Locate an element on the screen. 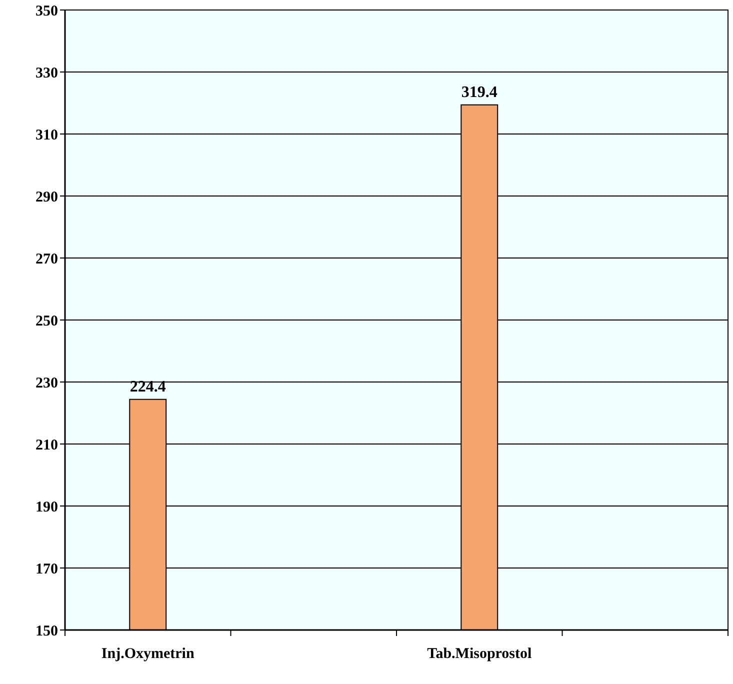  x-tick-label: Inj.Oxymetrin is located at coordinates (148, 654).